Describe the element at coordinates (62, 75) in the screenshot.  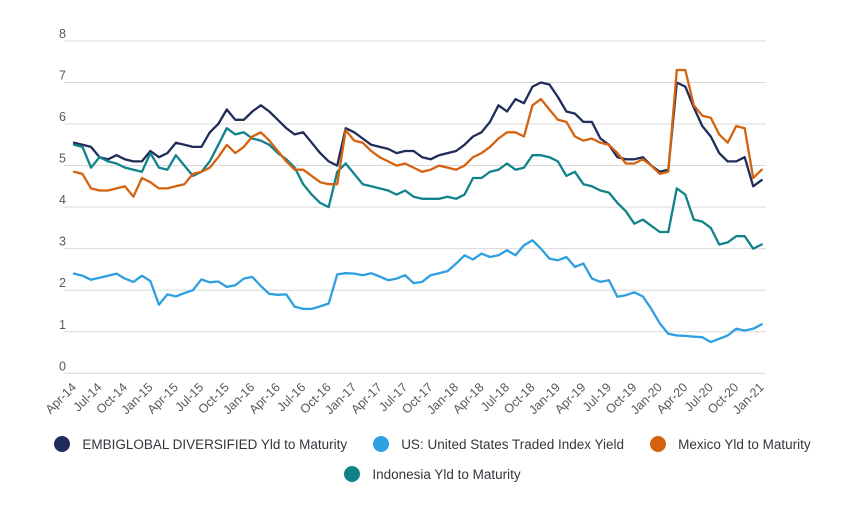
I see `y-tick-label: 7` at that location.